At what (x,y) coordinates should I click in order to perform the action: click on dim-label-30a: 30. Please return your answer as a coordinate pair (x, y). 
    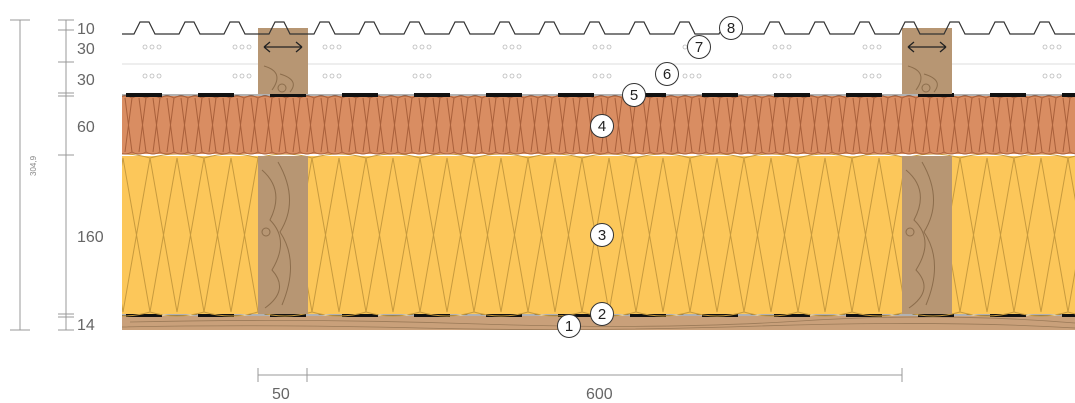
    Looking at the image, I should click on (86, 49).